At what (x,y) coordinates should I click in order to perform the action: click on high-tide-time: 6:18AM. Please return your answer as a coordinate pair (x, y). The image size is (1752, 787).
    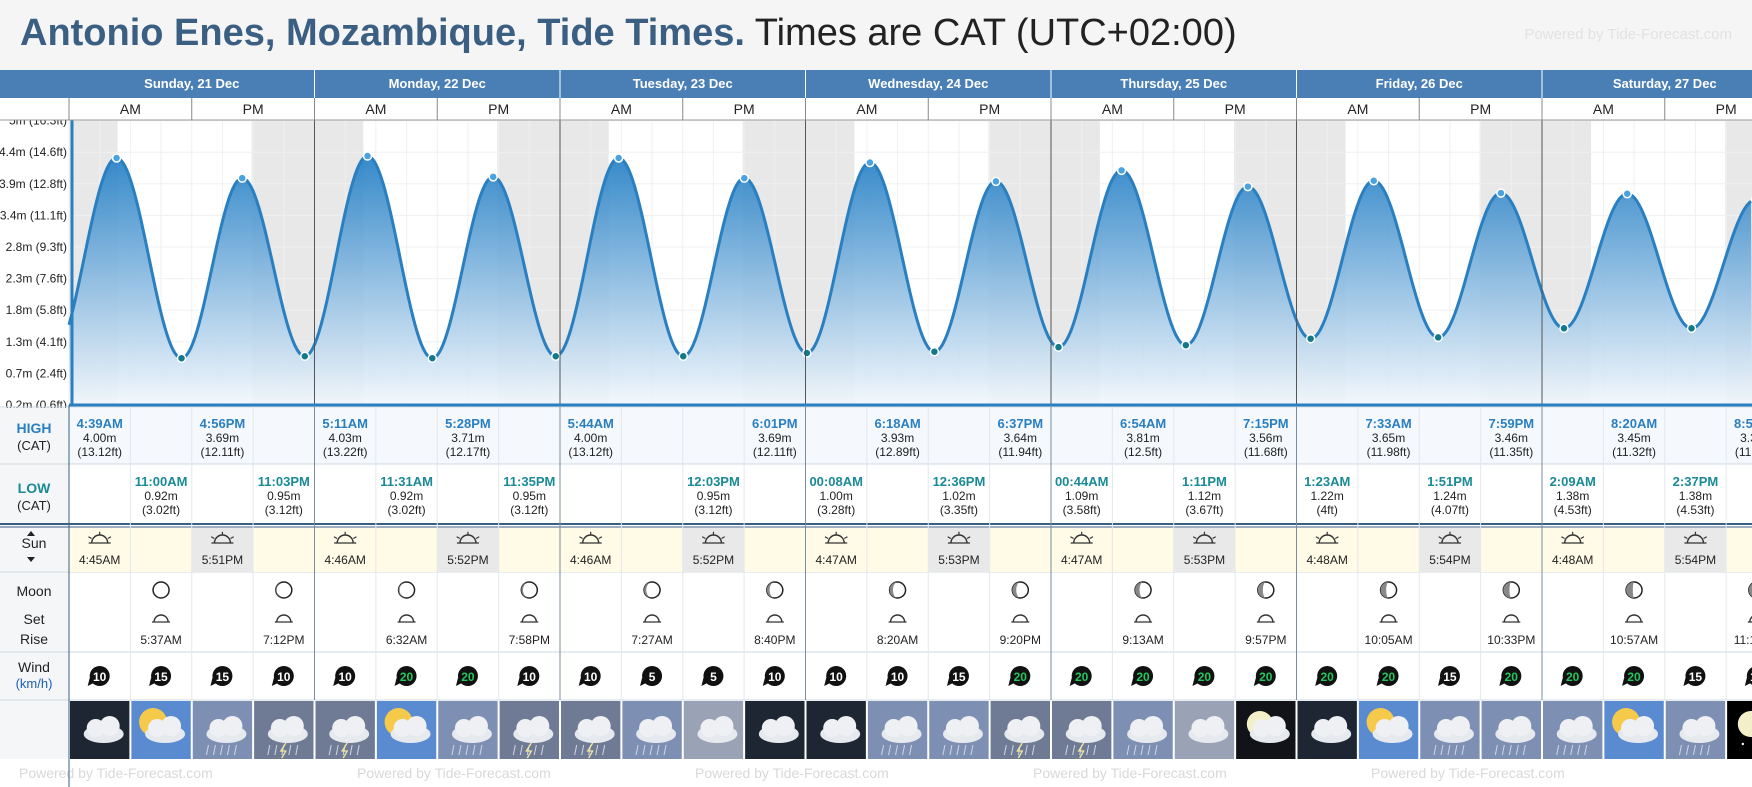
    Looking at the image, I should click on (897, 423).